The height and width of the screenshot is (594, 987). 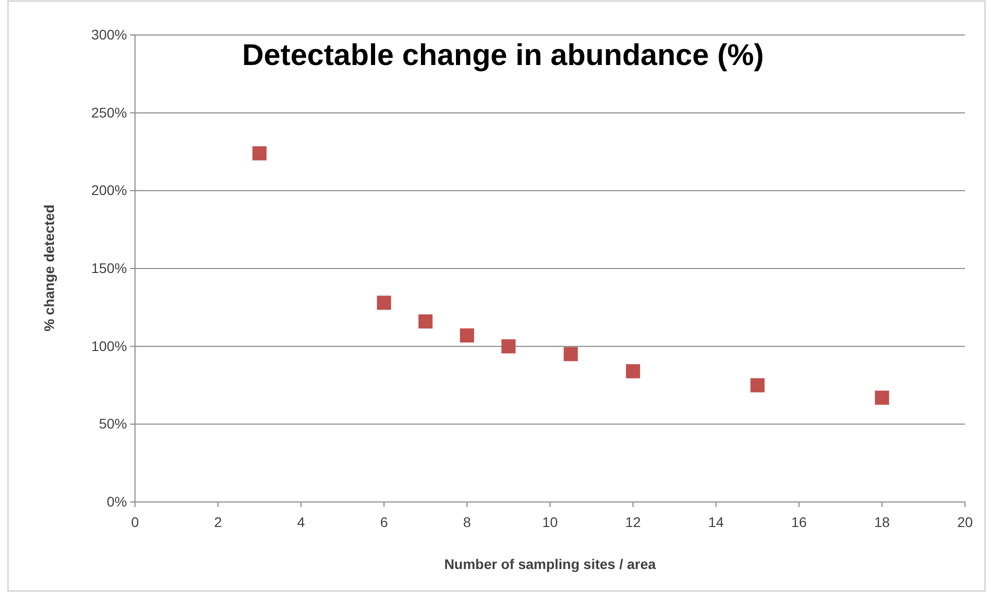 I want to click on y-tick-label: 0%, so click(x=116, y=501).